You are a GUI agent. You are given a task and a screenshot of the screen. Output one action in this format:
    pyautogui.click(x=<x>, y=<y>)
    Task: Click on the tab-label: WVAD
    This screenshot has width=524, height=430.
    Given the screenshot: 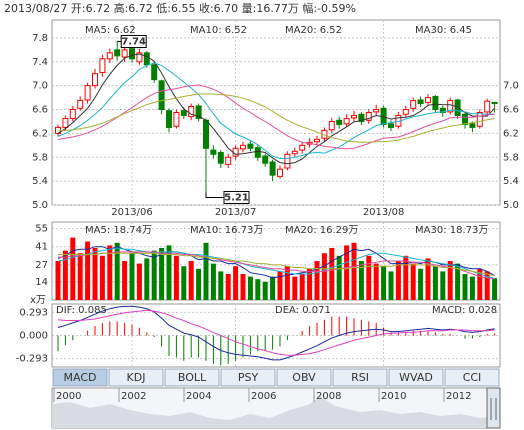 What is the action you would take?
    pyautogui.click(x=416, y=377)
    